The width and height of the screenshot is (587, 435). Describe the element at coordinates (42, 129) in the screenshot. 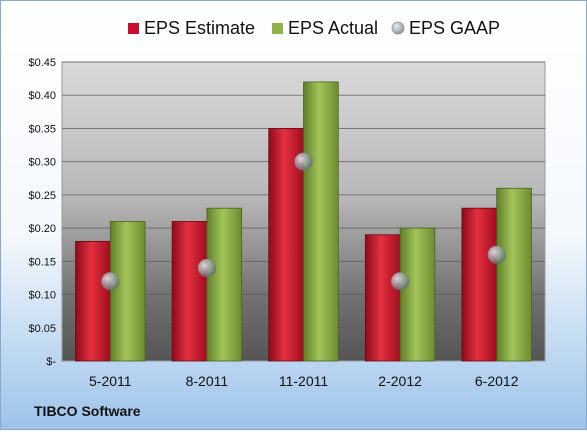

I see `y-tick-label: $0.35` at that location.